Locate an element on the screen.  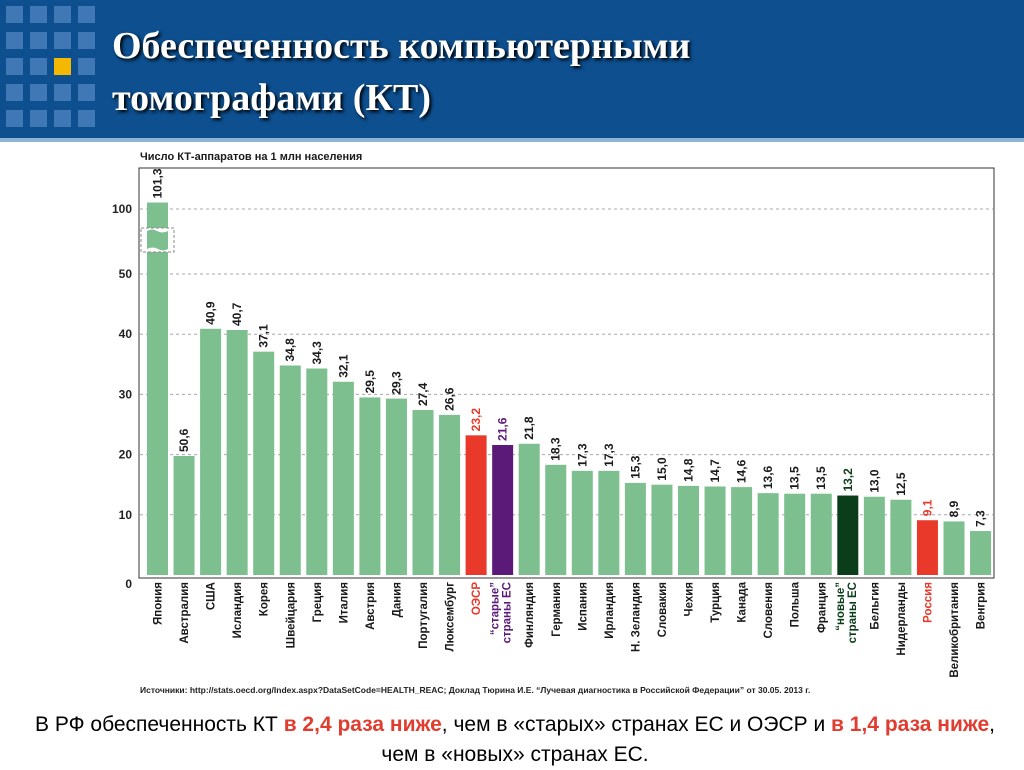
x-tick-label: Польша is located at coordinates (796, 604).